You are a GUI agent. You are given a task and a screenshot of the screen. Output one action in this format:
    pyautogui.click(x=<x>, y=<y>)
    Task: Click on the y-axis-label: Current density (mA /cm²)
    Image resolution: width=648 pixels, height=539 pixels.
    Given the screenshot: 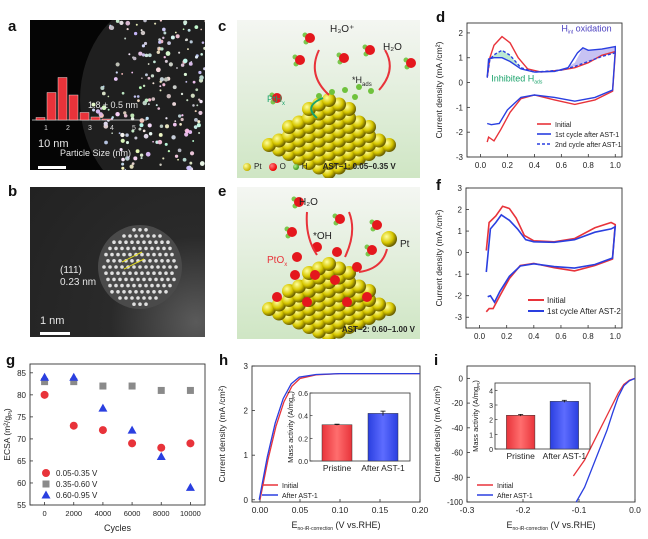 What is the action you would take?
    pyautogui.click(x=439, y=89)
    